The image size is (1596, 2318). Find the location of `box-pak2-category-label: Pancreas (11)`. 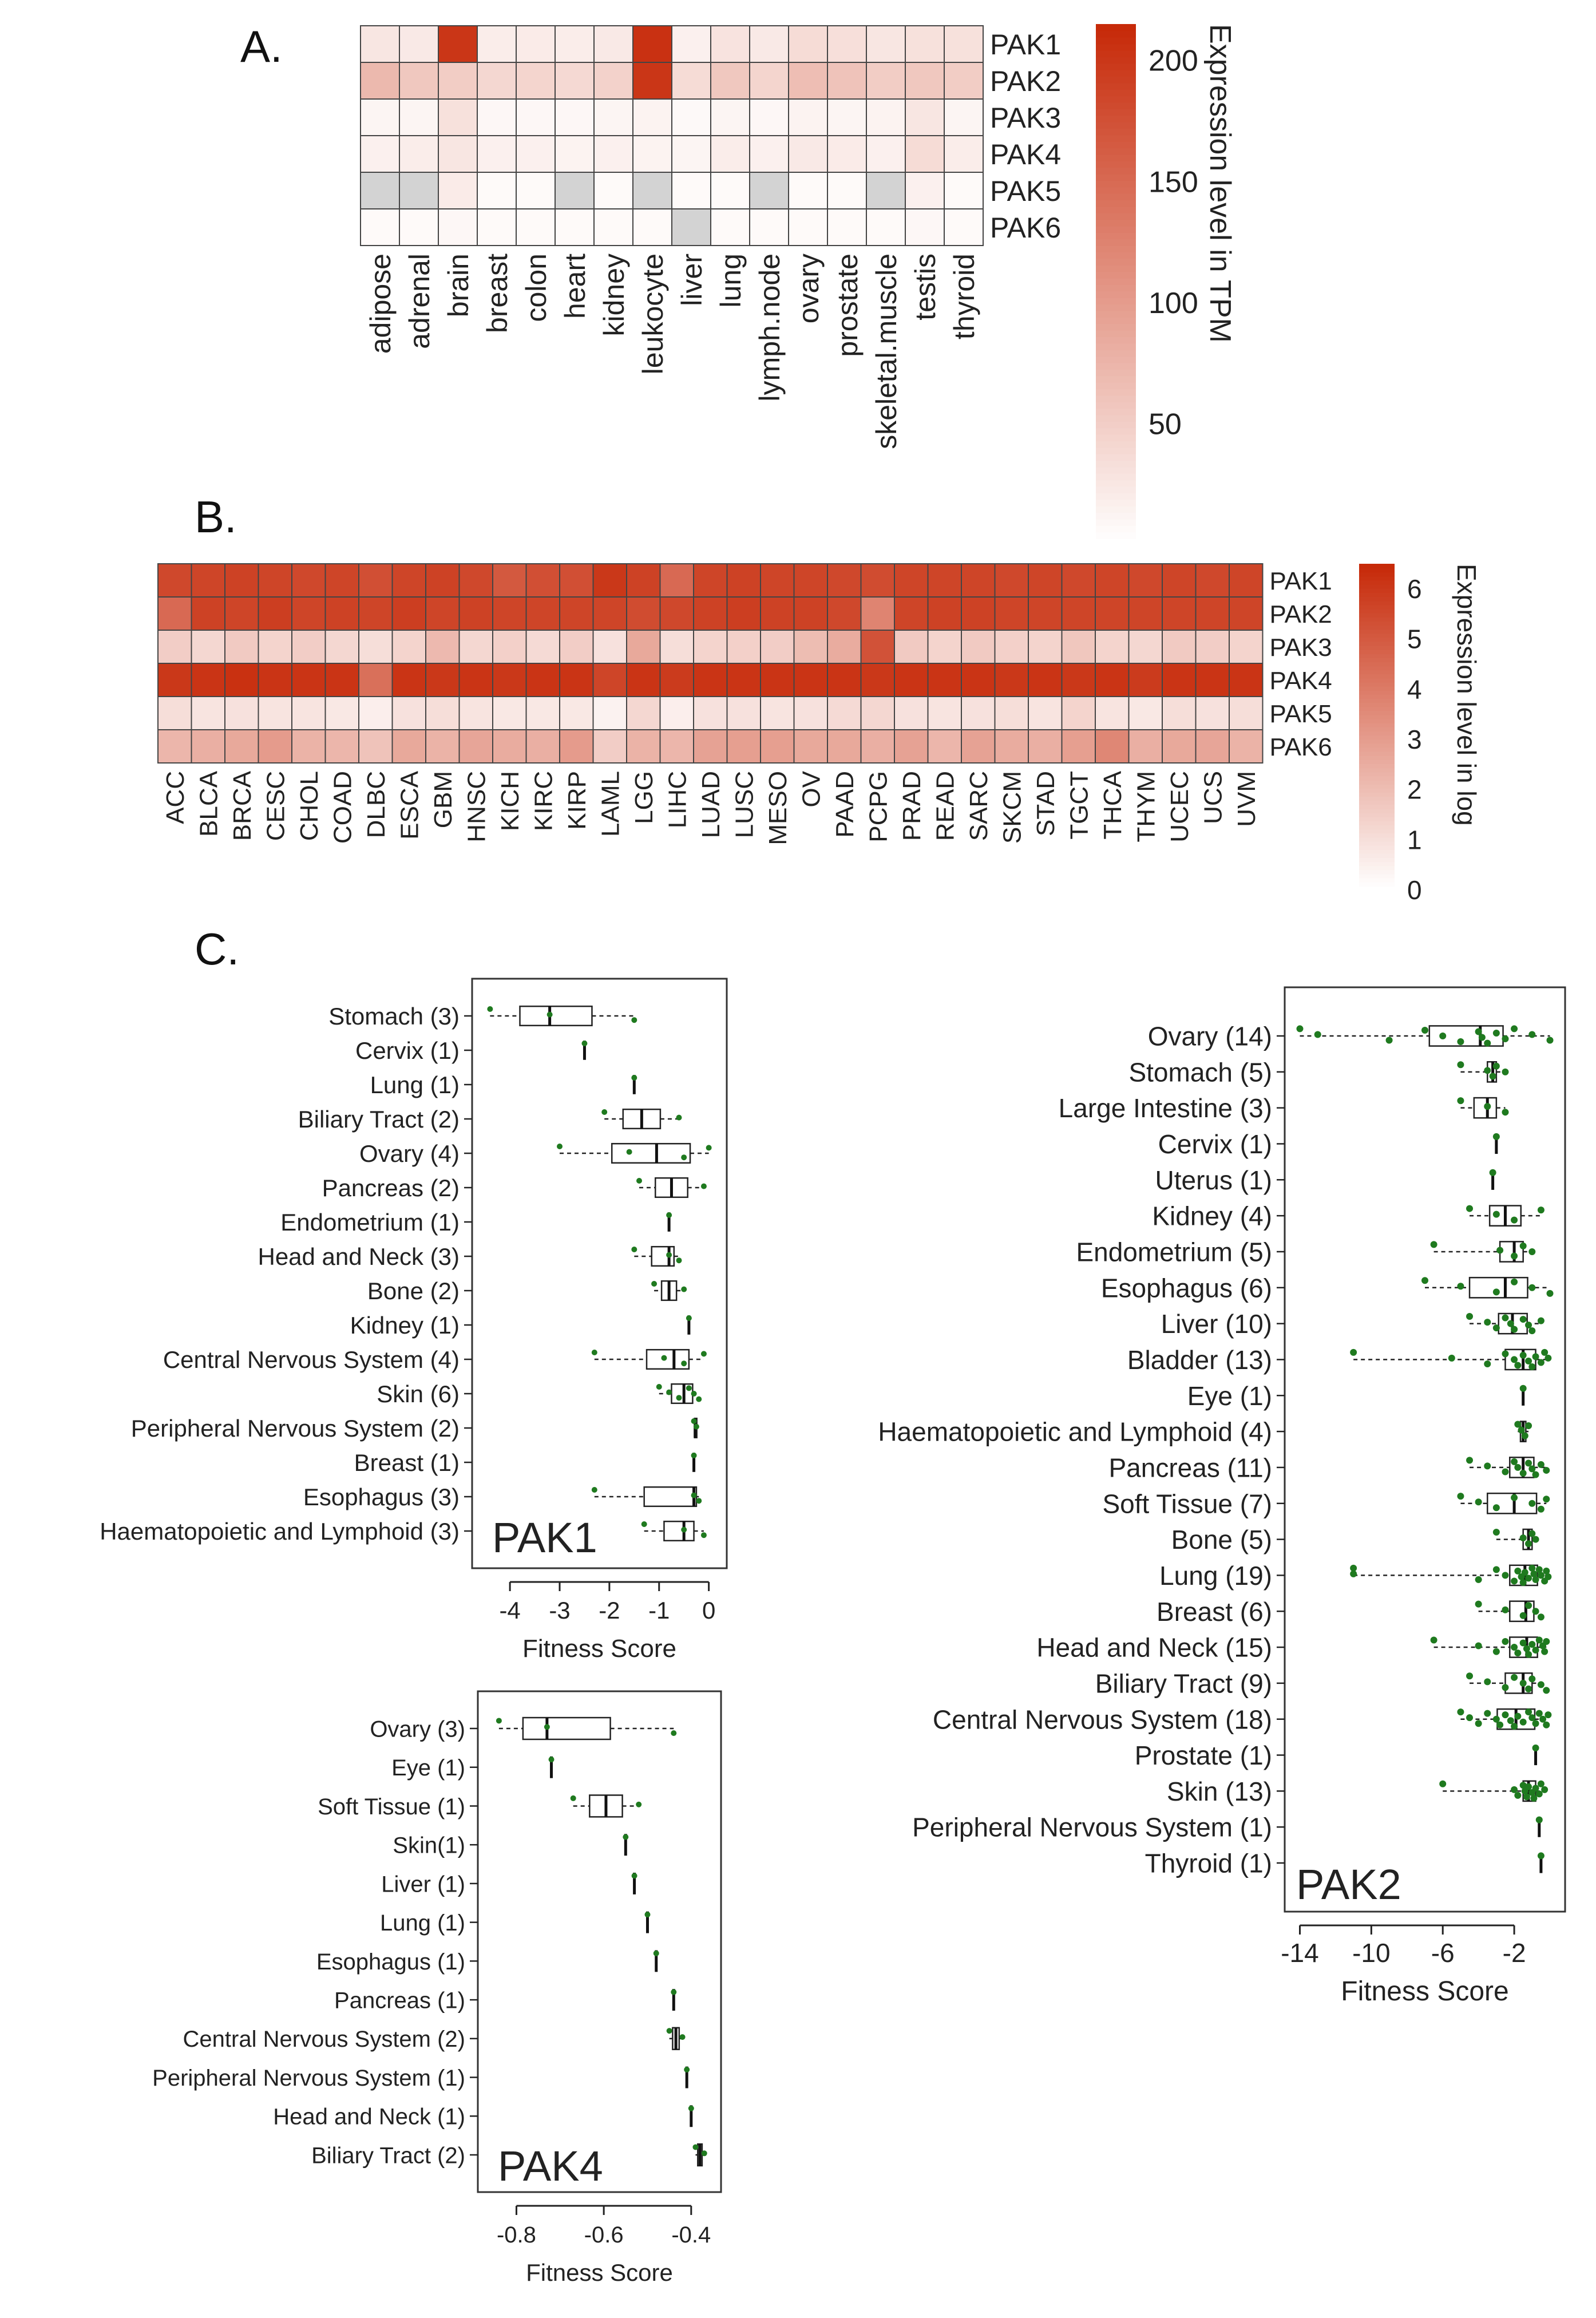

box-pak2-category-label: Pancreas (11) is located at coordinates (1190, 1467).